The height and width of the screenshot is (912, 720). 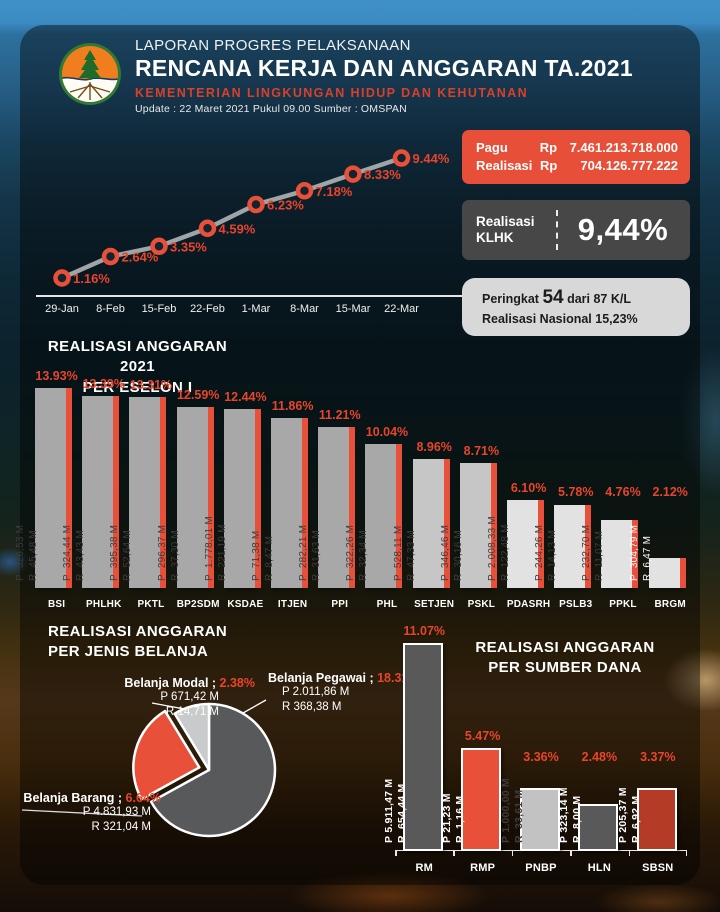 I want to click on trend-point-label: 9.44%, so click(x=431, y=158).